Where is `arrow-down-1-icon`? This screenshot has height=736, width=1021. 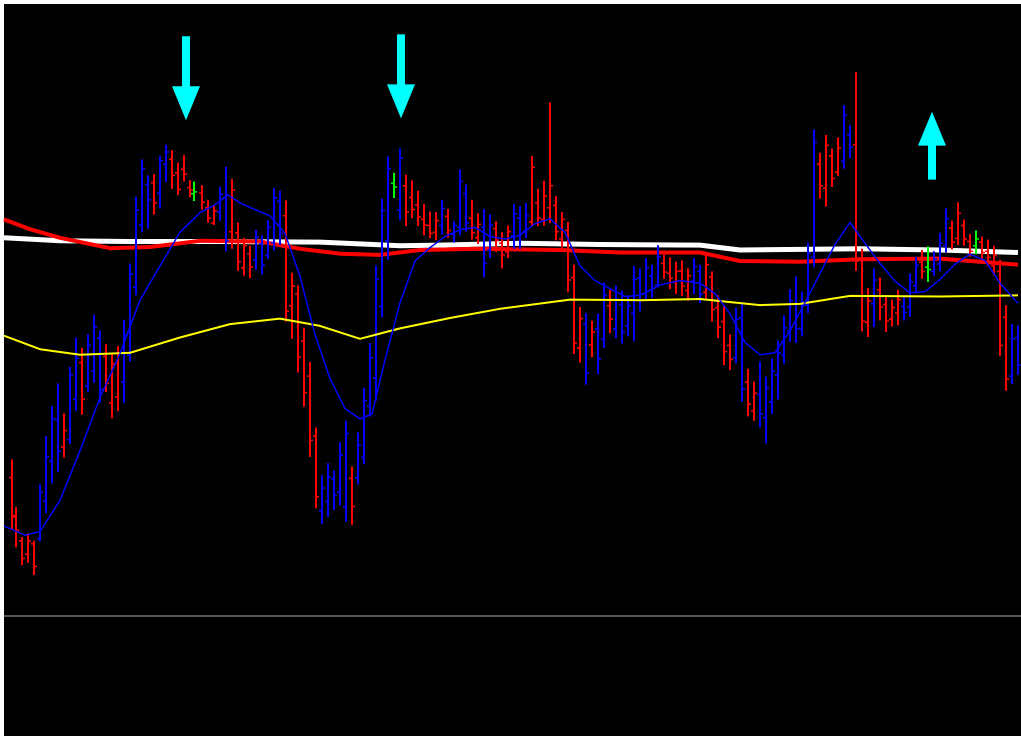
arrow-down-1-icon is located at coordinates (186, 78).